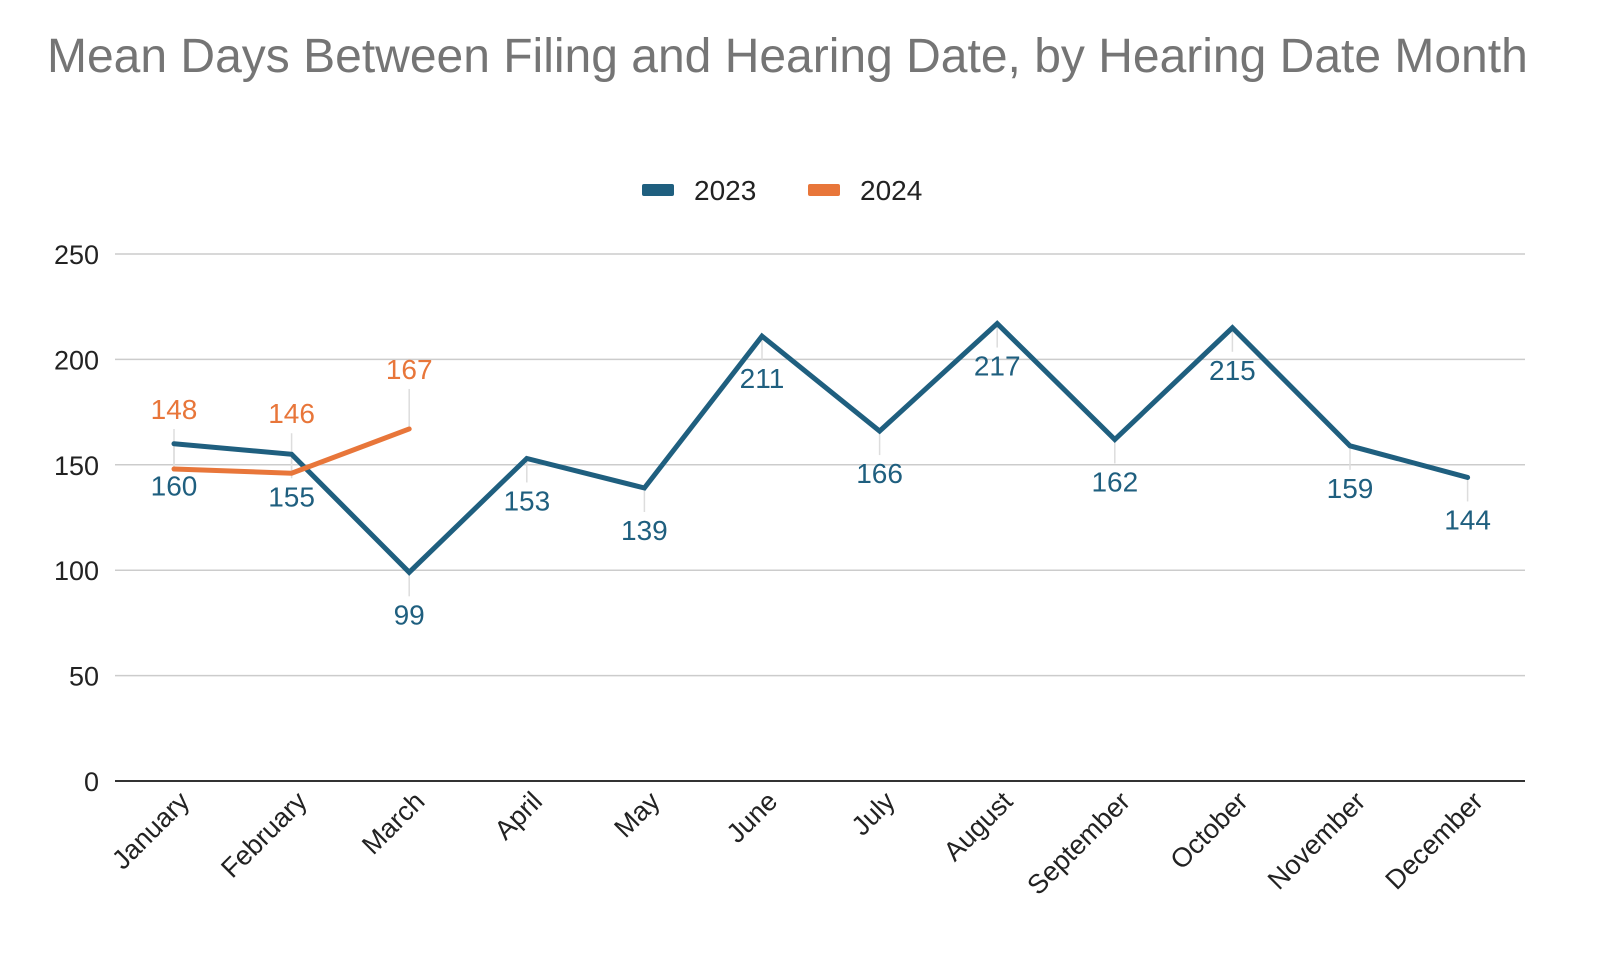 The height and width of the screenshot is (959, 1600). Describe the element at coordinates (782, 190) in the screenshot. I see `legend: 2023 2024` at that location.